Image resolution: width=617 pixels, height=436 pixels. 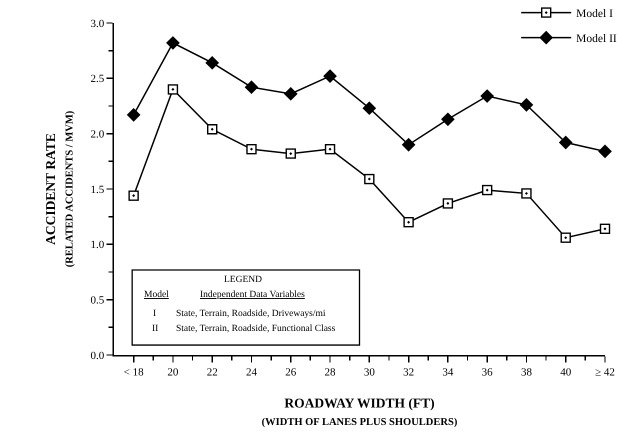 I want to click on x-tick-label: 32, so click(x=408, y=372).